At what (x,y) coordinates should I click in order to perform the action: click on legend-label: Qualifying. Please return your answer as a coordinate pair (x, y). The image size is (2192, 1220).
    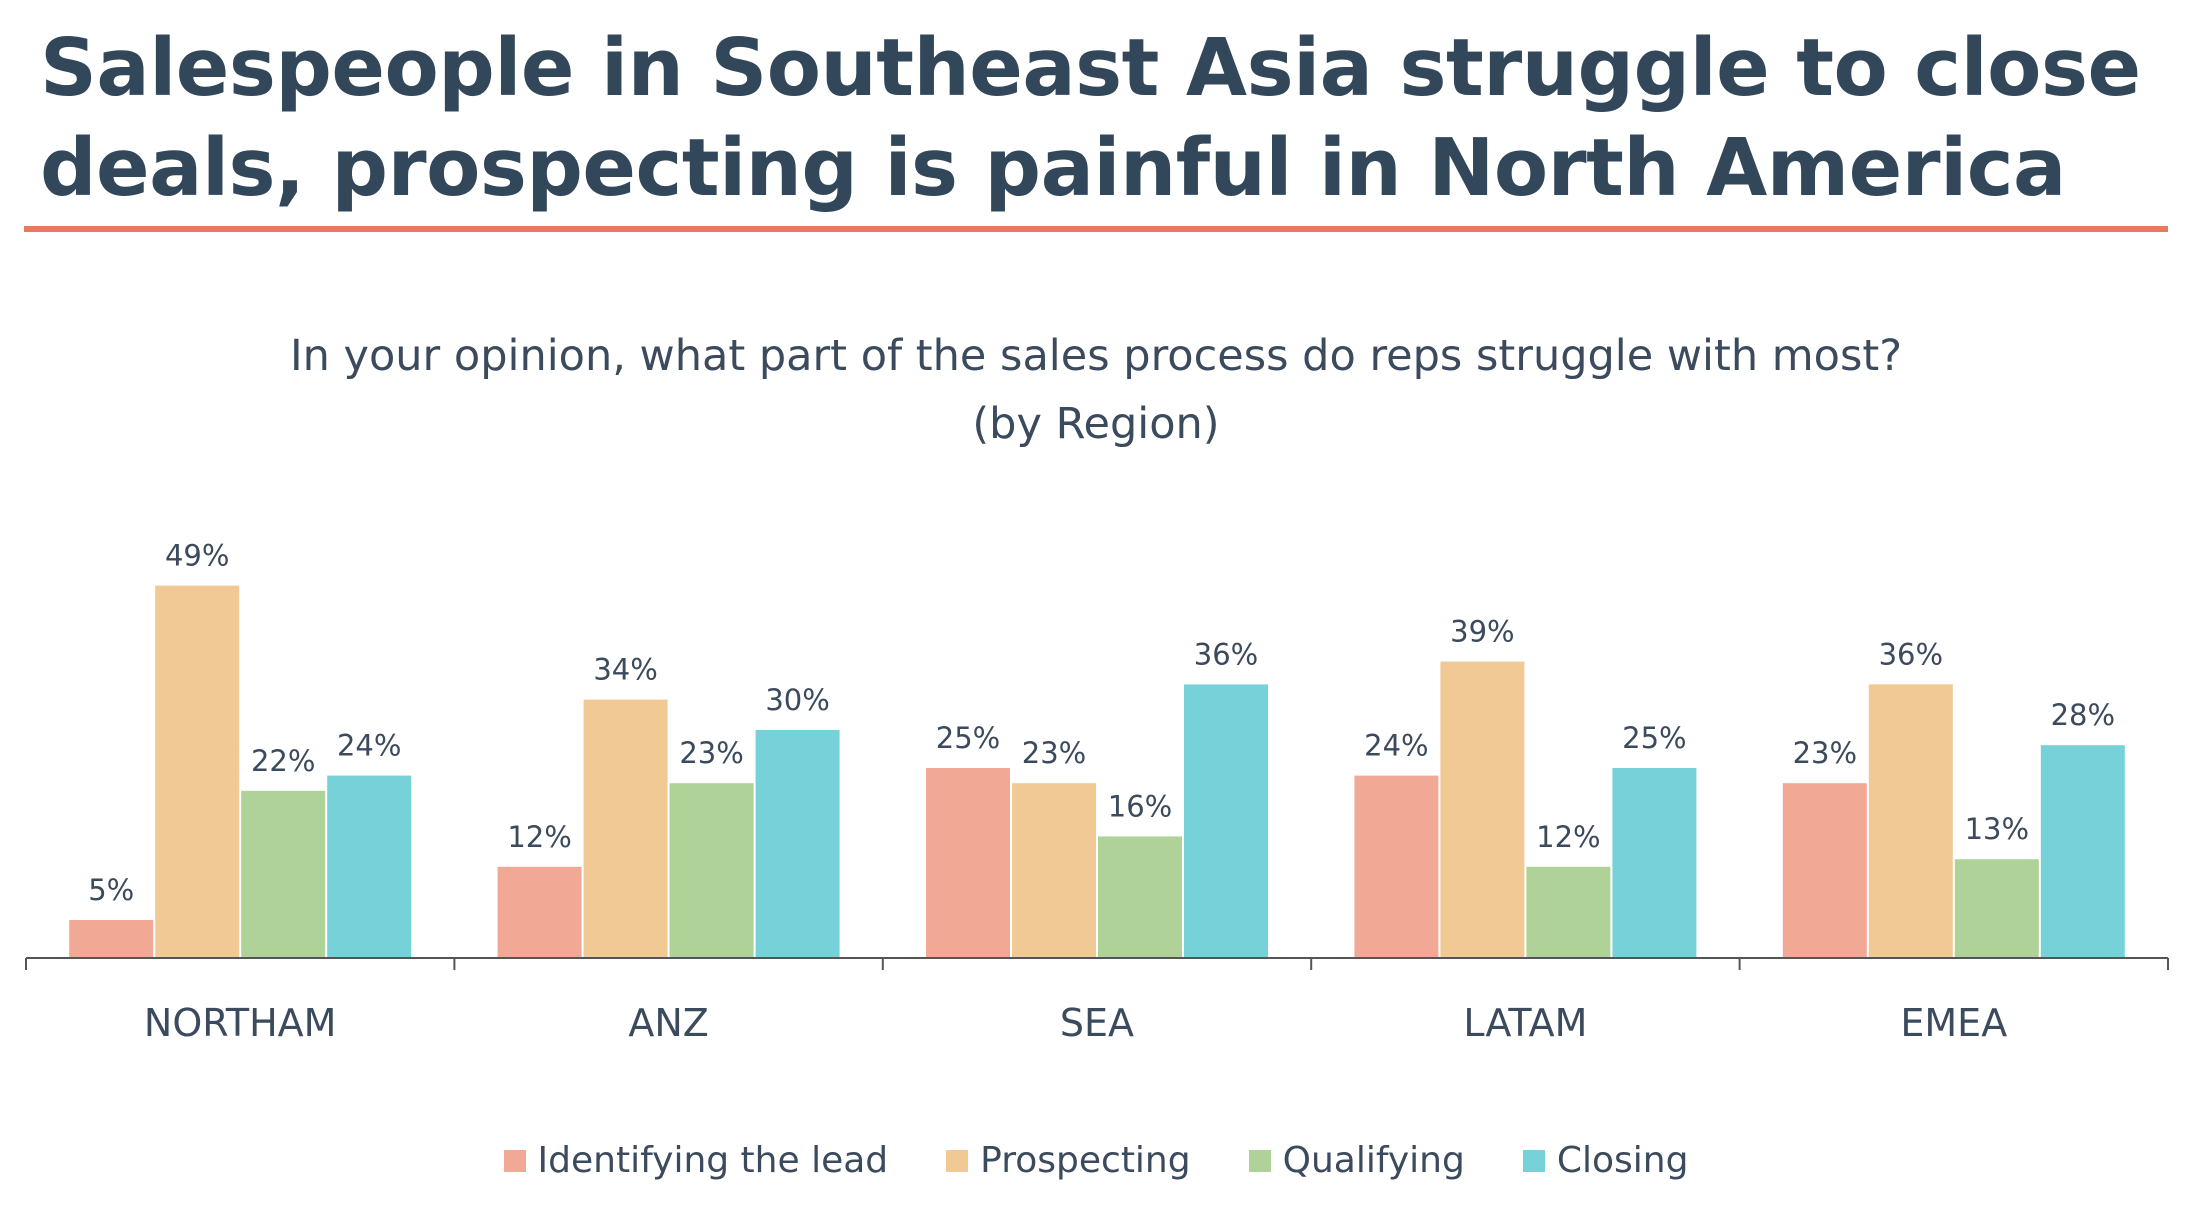
    Looking at the image, I should click on (1373, 1160).